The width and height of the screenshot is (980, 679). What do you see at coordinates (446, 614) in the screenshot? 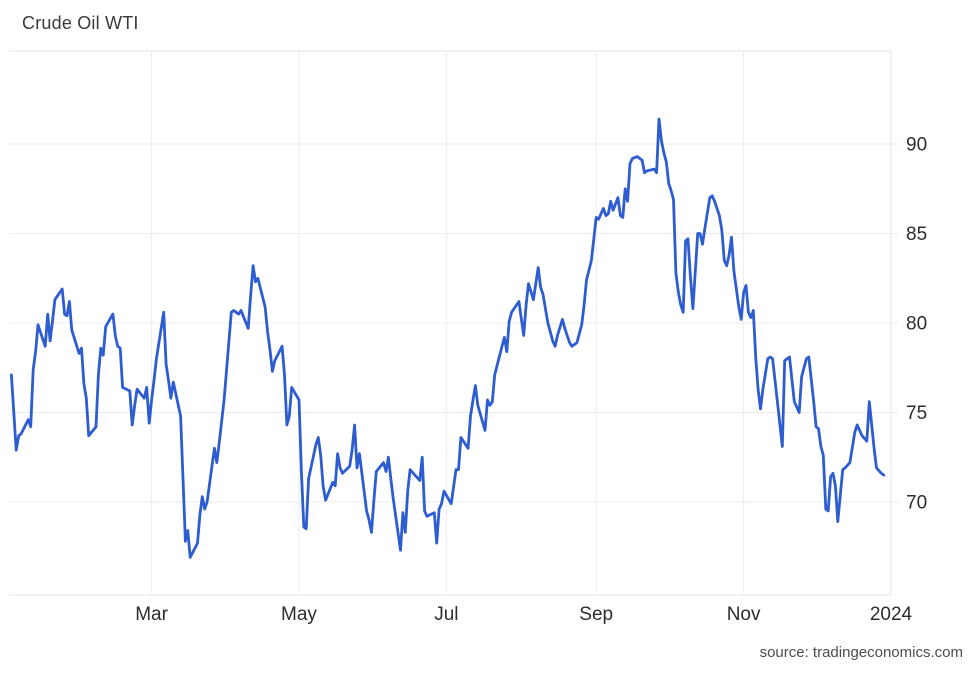
I see `x-axis-tick-label: Jul` at bounding box center [446, 614].